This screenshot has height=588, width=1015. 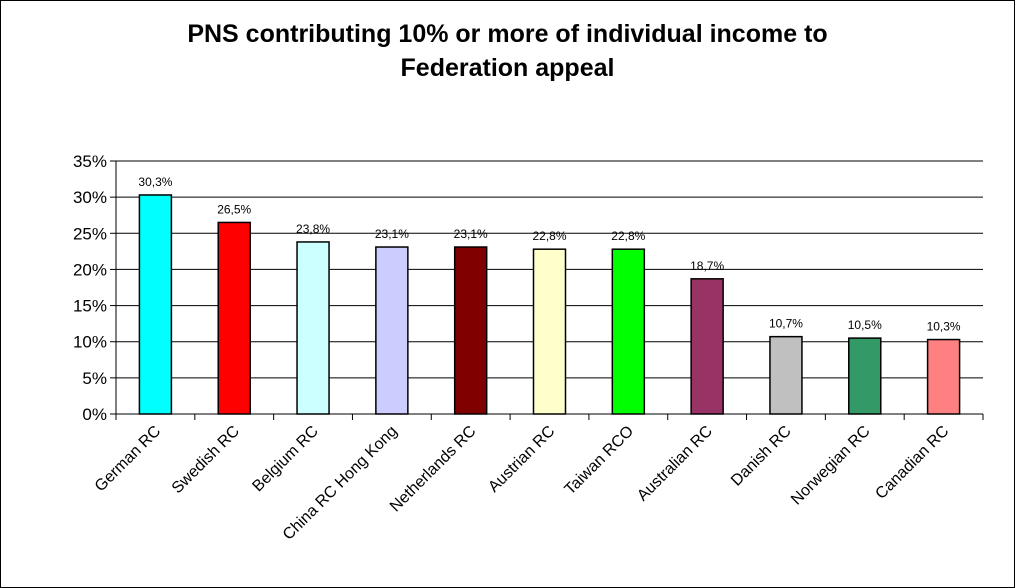 I want to click on y-tick-label: 25%, so click(x=90, y=233).